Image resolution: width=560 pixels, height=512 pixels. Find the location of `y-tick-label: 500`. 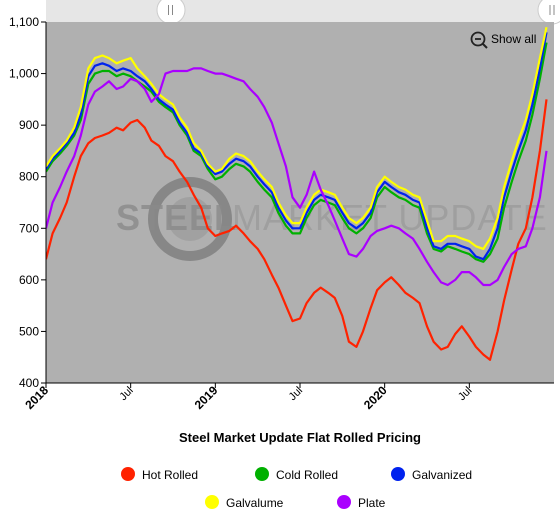

y-tick-label: 500 is located at coordinates (29, 331).